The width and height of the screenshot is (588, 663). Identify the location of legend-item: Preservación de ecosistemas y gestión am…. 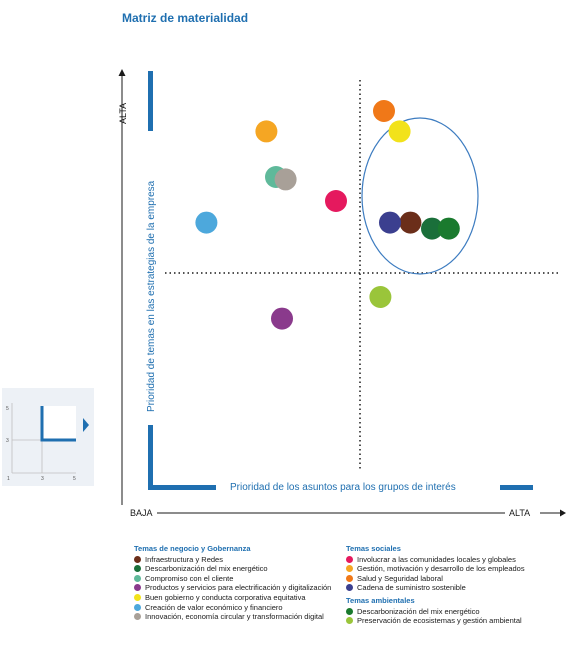
(453, 621).